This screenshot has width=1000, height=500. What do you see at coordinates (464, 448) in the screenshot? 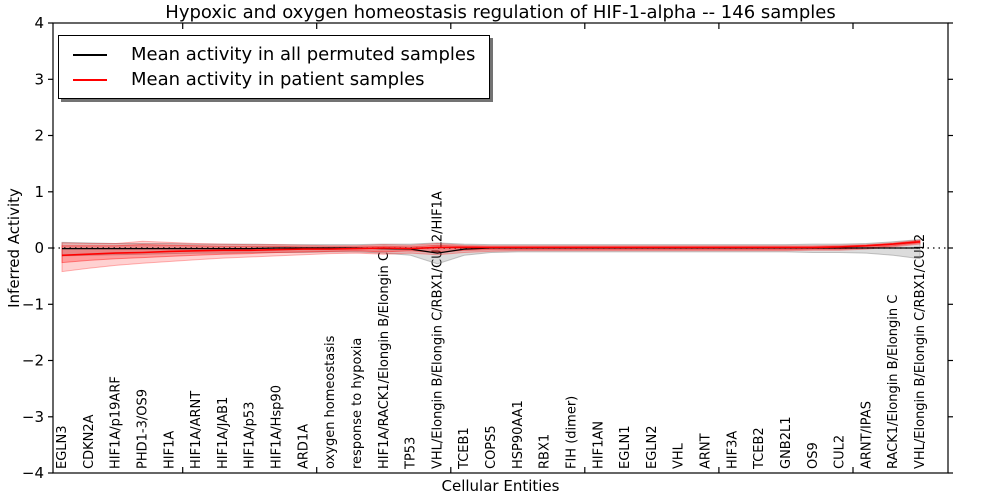
I see `x-tick-label: TCEB1` at bounding box center [464, 448].